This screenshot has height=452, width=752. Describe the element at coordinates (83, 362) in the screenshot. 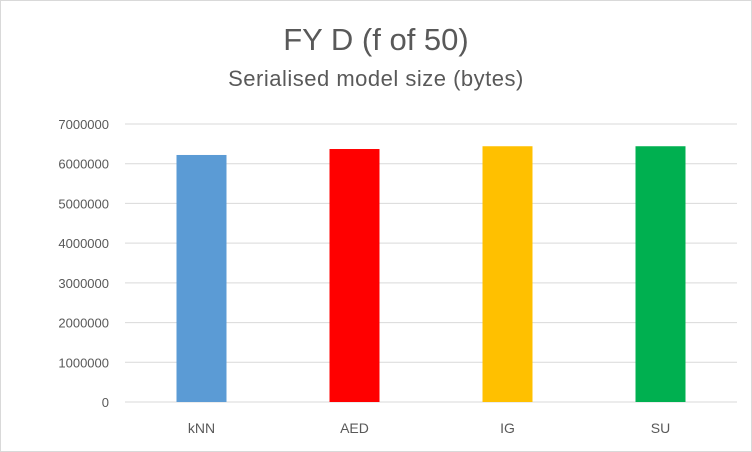

I see `y-tick-label: 1000000` at that location.